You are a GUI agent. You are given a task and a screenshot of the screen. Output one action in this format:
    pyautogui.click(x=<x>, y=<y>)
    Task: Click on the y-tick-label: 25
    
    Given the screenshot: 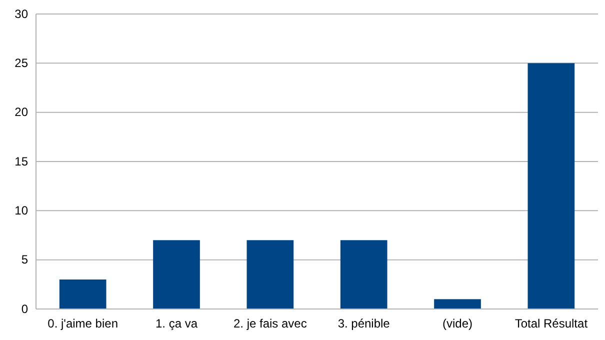 What is the action you would take?
    pyautogui.click(x=21, y=63)
    